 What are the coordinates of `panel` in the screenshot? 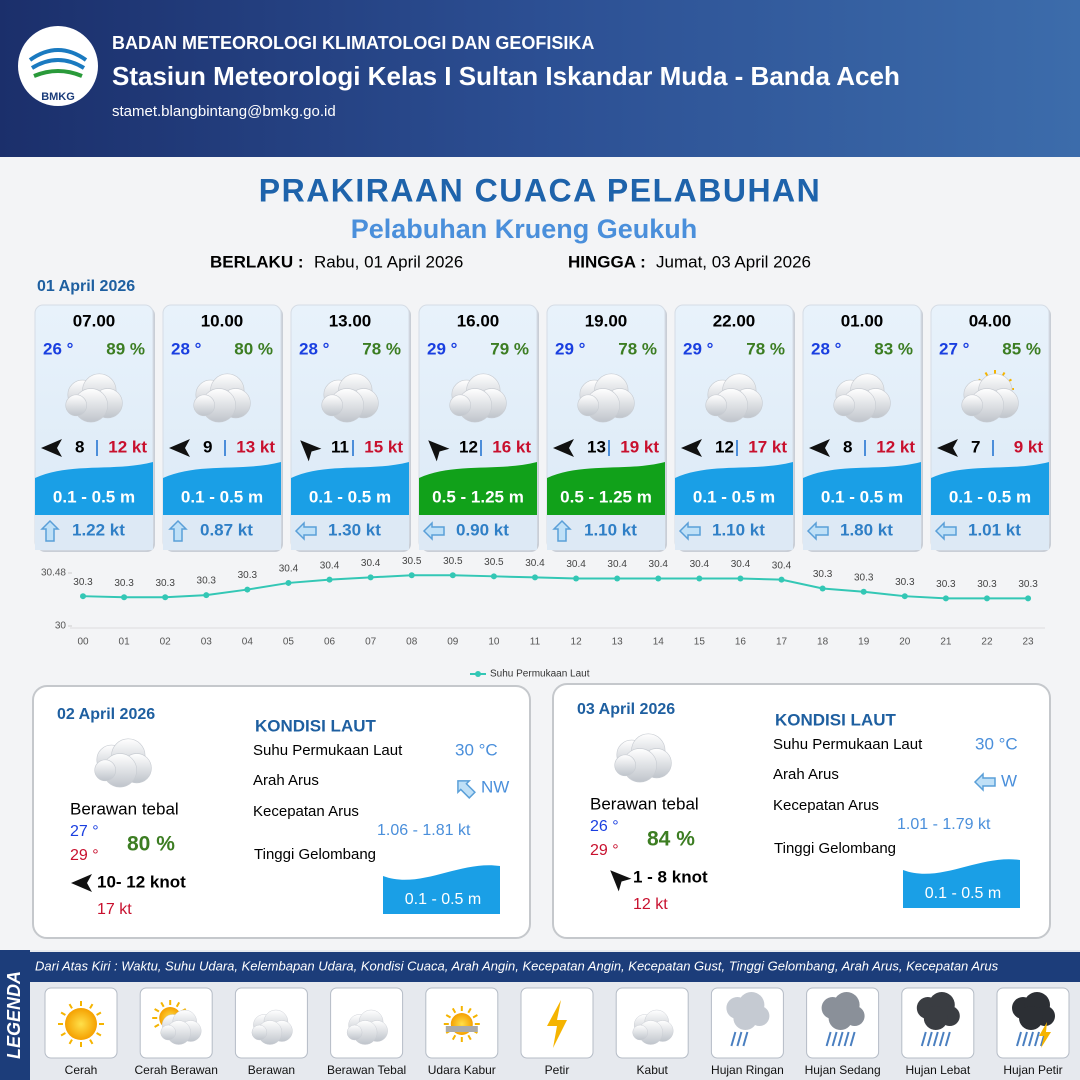 It's located at (281, 812).